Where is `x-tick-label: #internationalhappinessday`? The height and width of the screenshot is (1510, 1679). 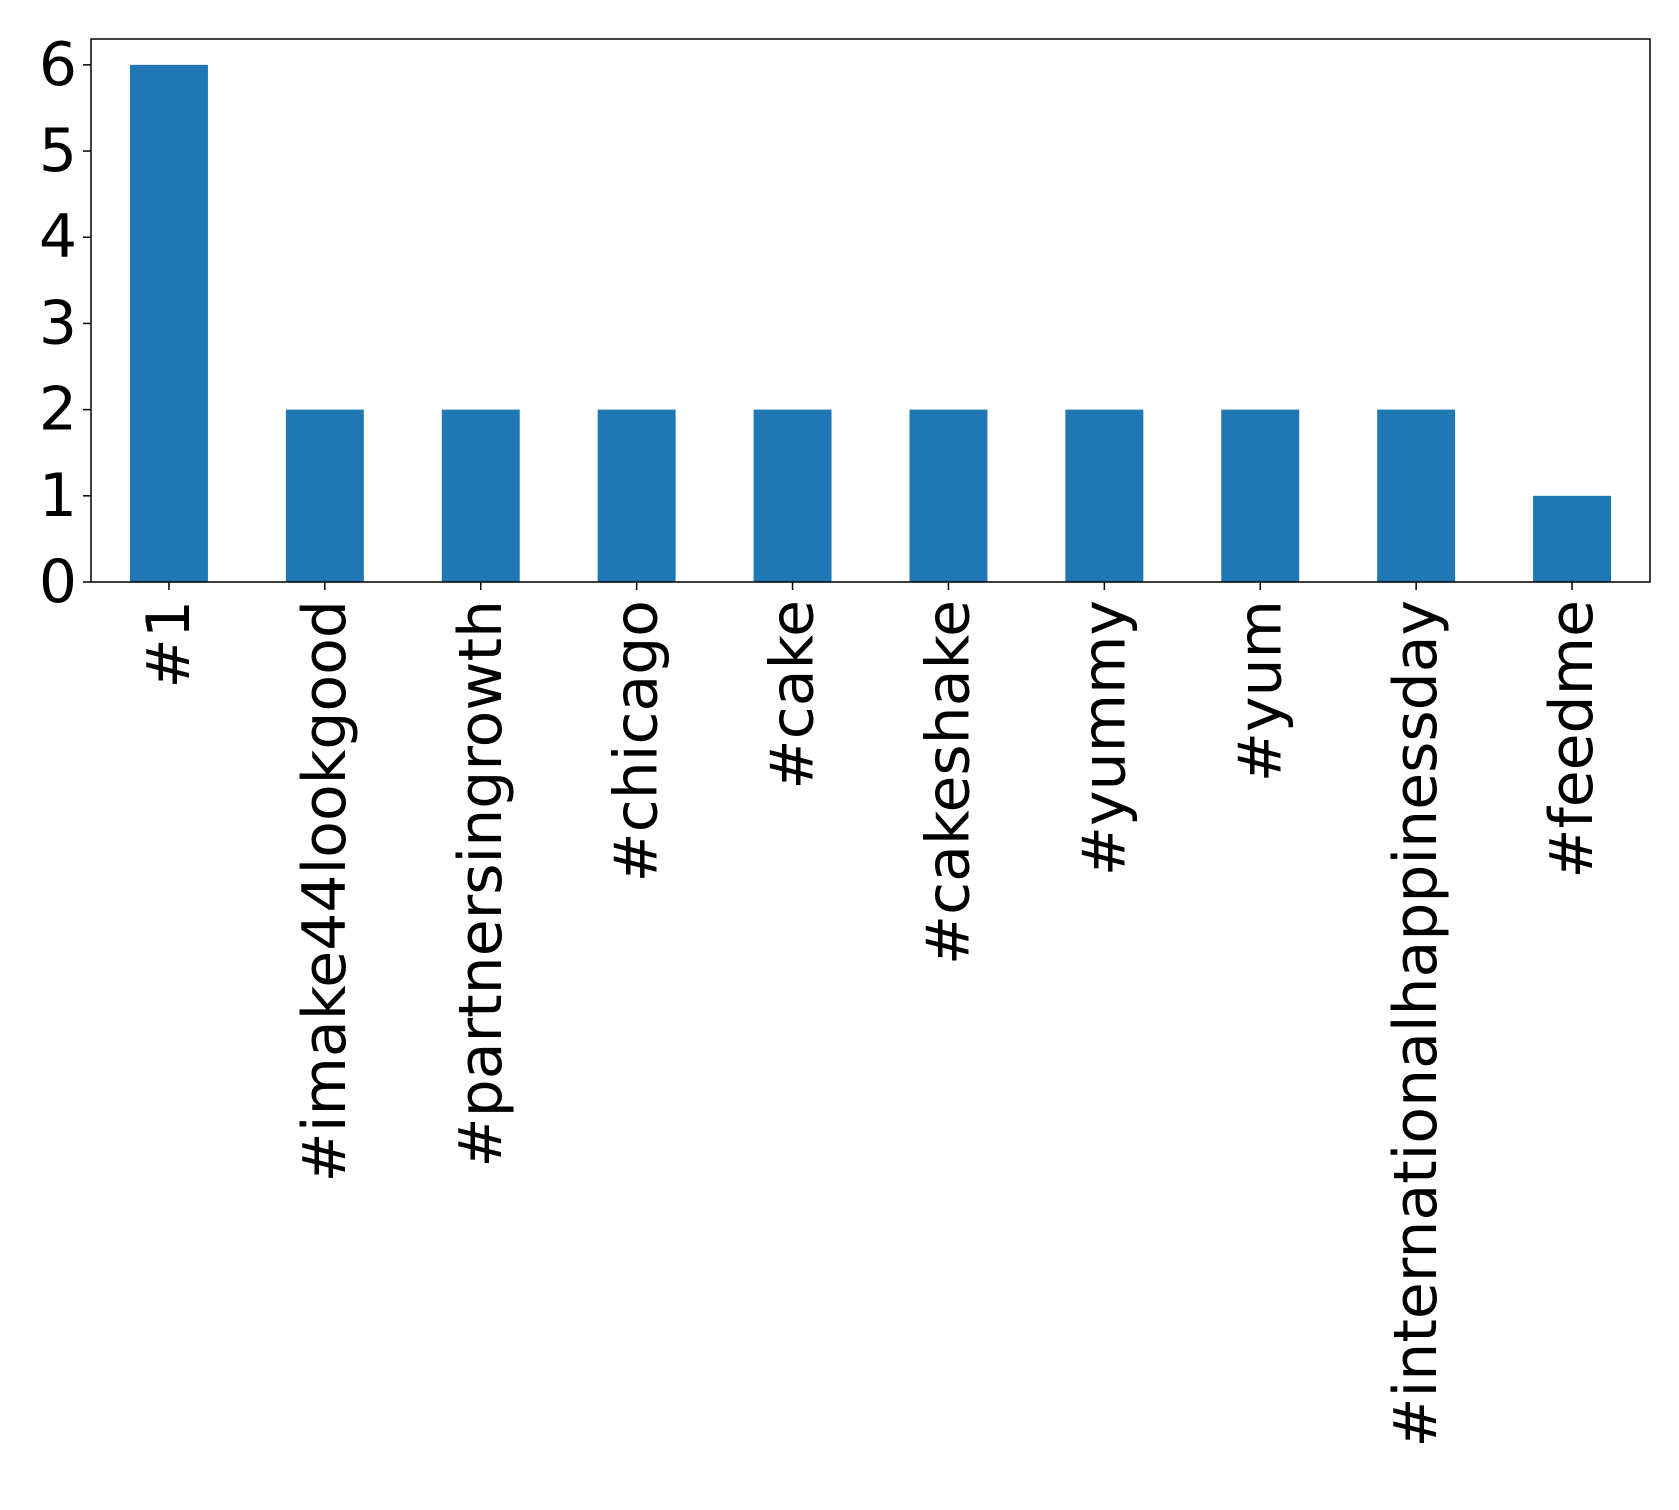 x-tick-label: #internationalhappinessday is located at coordinates (1416, 1024).